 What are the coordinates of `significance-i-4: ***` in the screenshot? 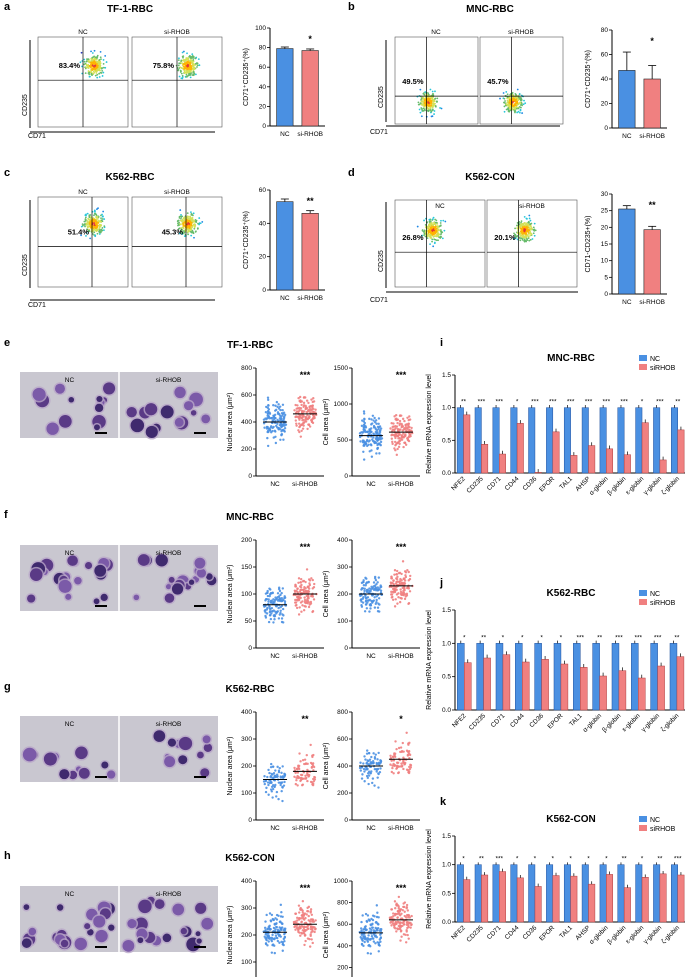 It's located at (535, 402).